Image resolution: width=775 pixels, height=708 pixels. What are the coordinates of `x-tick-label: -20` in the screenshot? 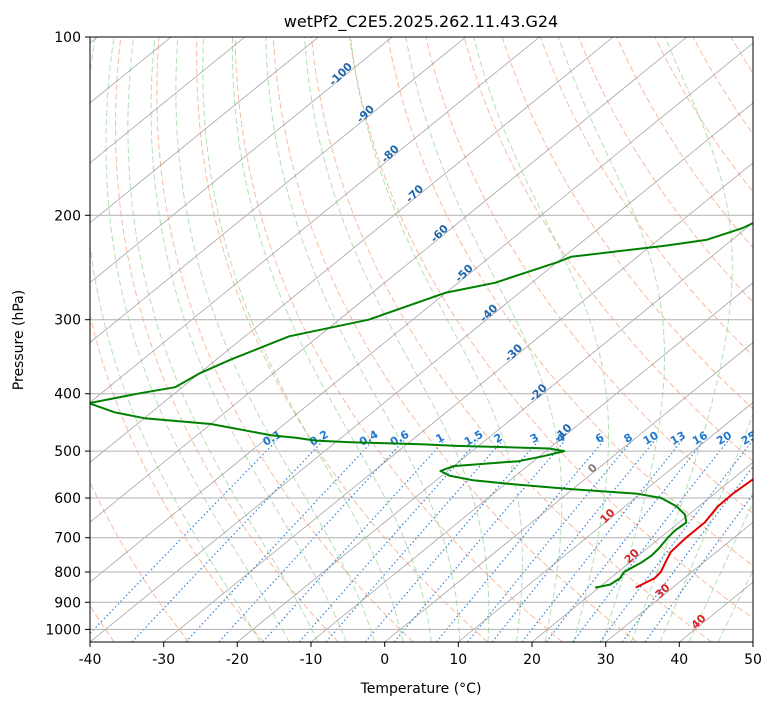 It's located at (237, 660).